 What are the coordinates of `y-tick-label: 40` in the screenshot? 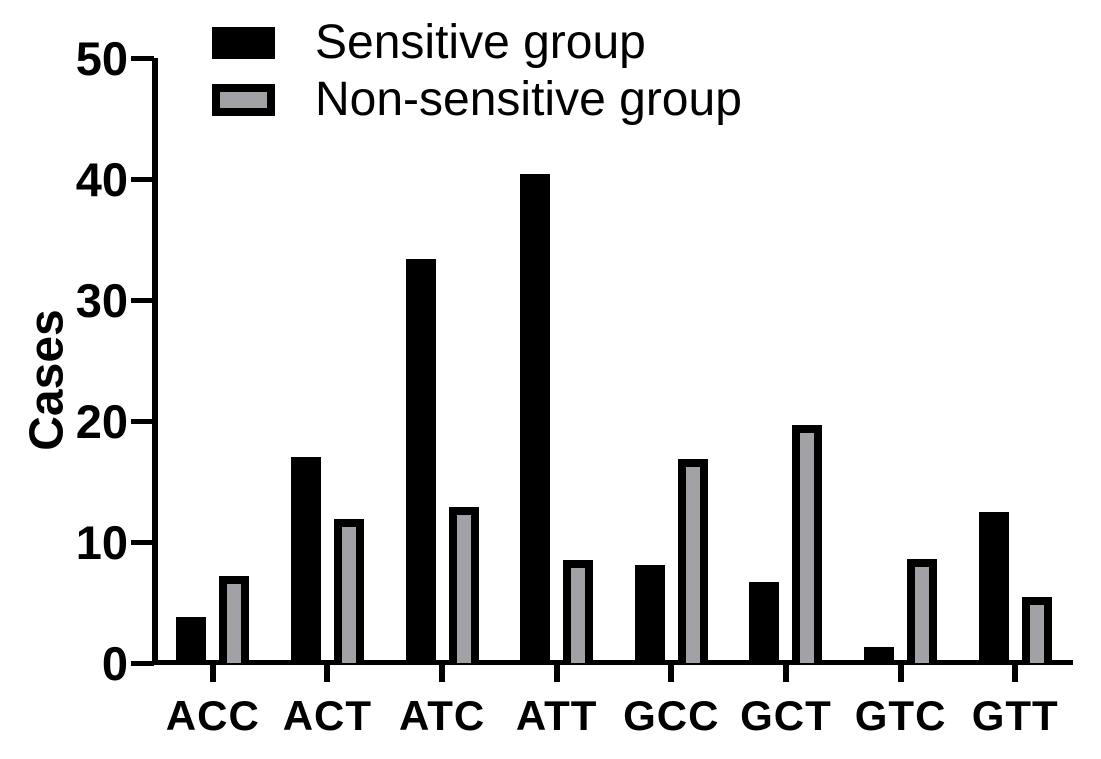 It's located at (101, 179).